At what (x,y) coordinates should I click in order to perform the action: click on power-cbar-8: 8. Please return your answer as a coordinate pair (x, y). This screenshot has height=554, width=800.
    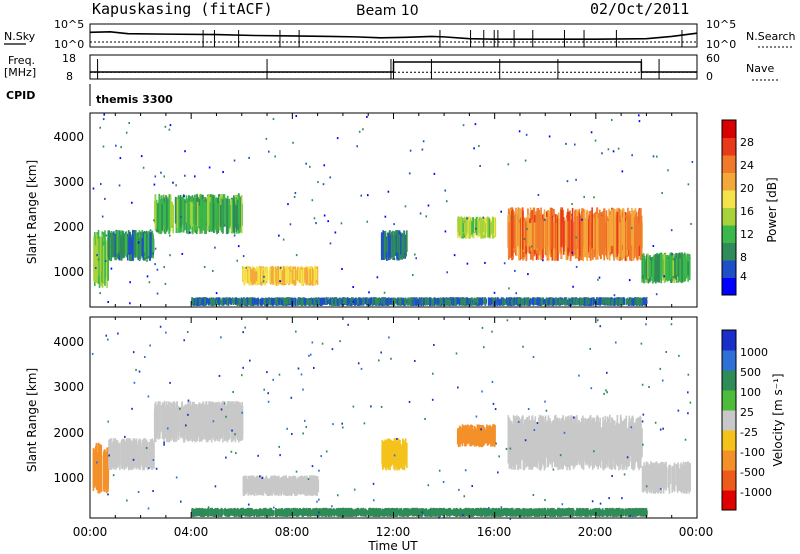
    Looking at the image, I should click on (743, 257).